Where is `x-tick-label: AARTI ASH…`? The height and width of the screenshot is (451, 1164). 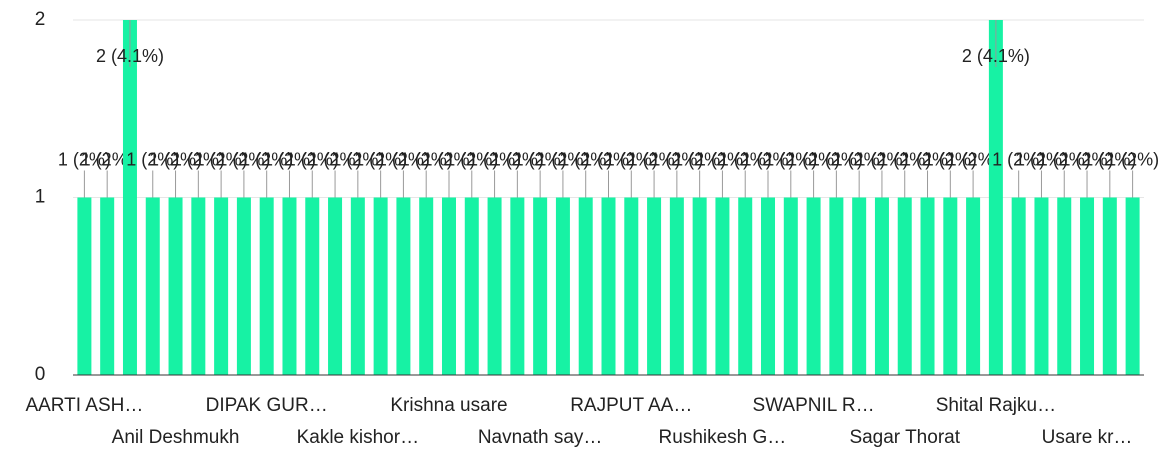
x-tick-label: AARTI ASH… is located at coordinates (84, 405).